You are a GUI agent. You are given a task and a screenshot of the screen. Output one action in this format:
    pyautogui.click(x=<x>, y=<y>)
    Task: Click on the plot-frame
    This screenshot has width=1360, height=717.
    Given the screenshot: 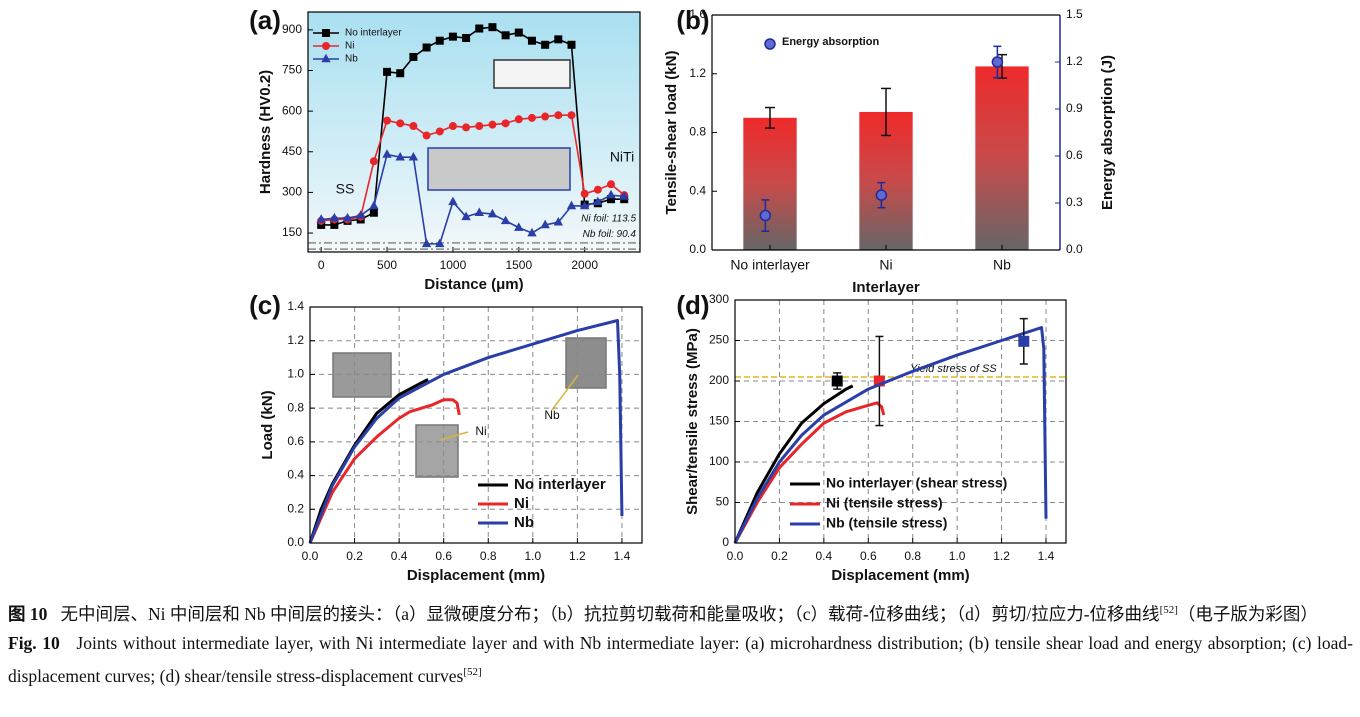 What is the action you would take?
    pyautogui.click(x=476, y=425)
    